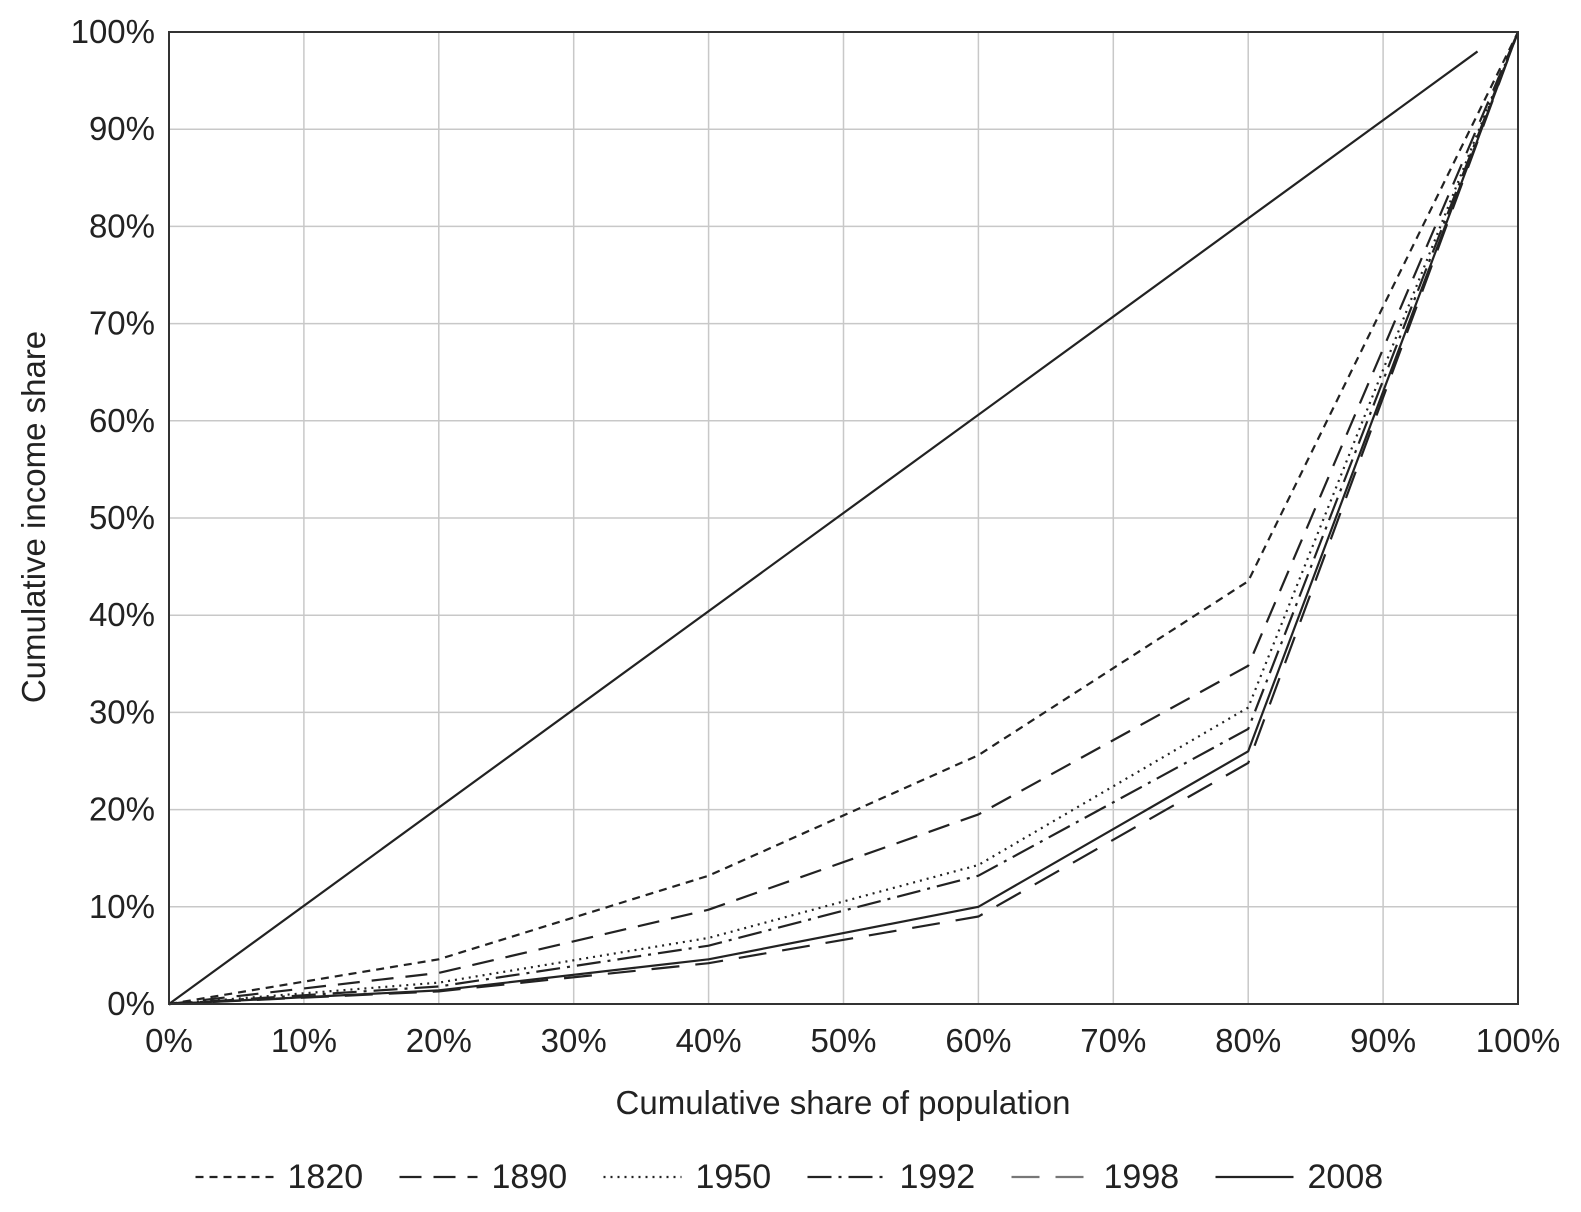  Describe the element at coordinates (1346, 1177) in the screenshot. I see `legend-label: 2008` at that location.